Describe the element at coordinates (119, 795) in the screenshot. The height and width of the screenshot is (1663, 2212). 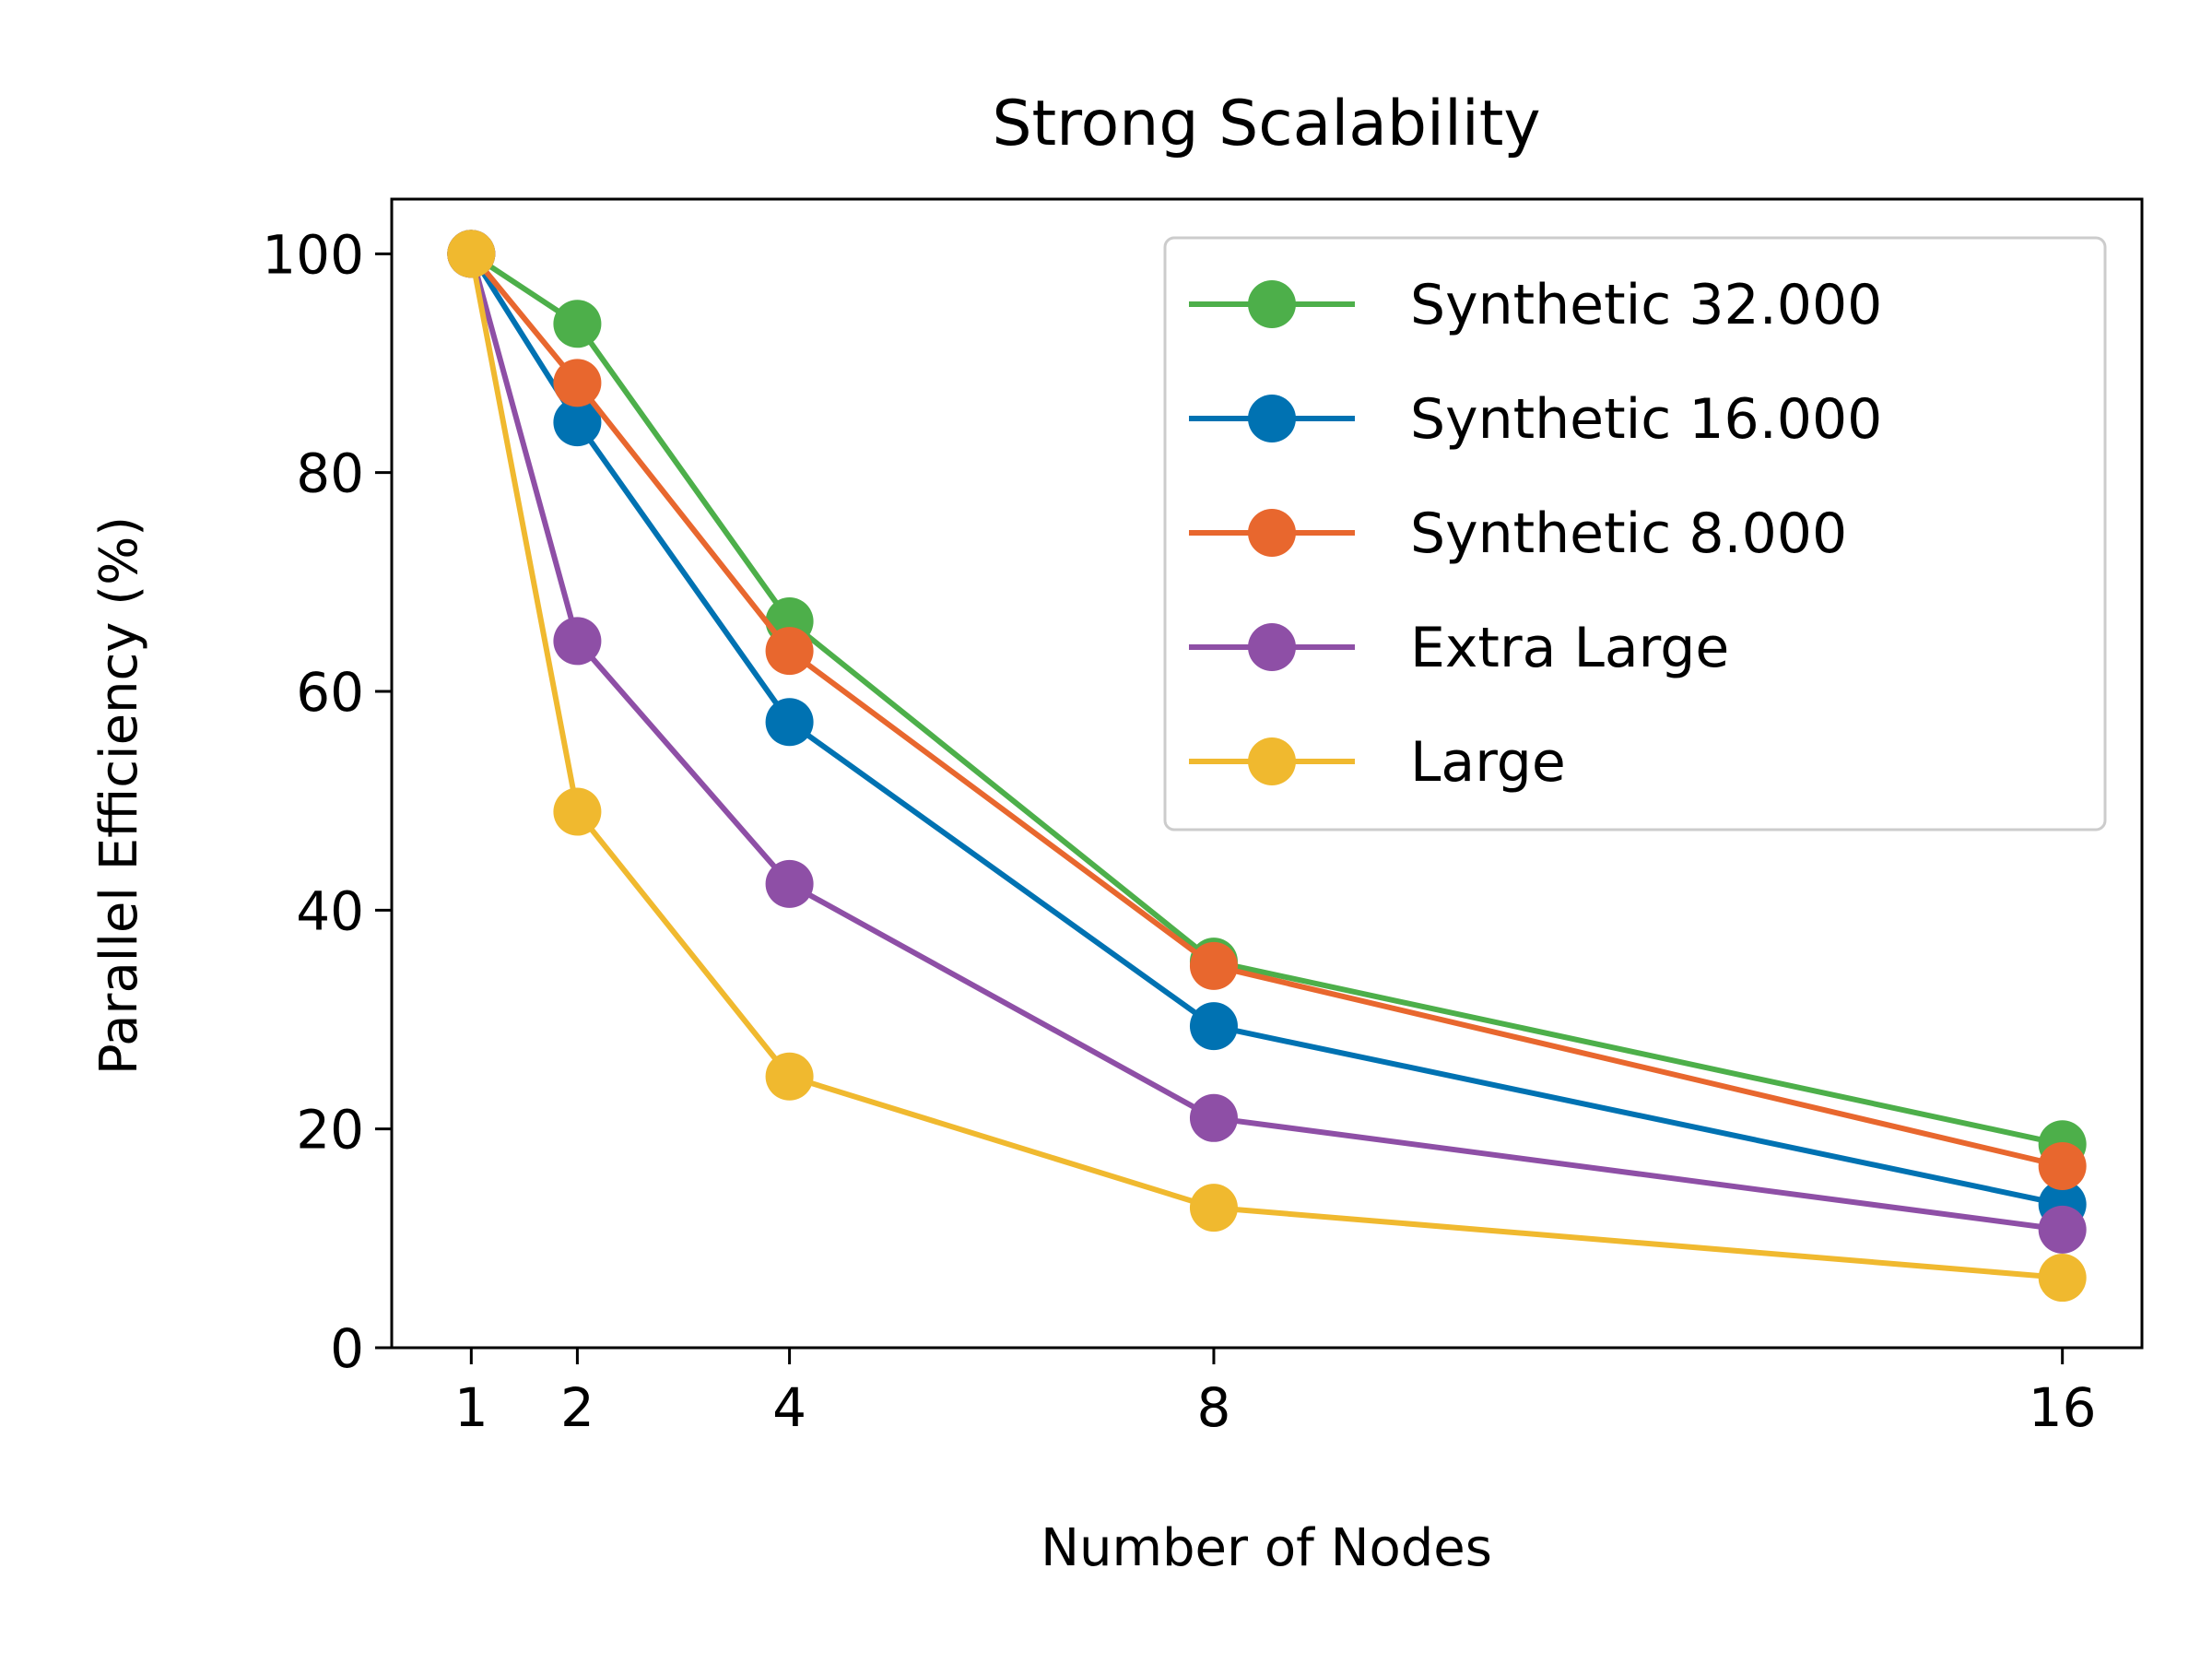
I see `y-axis-label: Parallel Efficiency (%)` at that location.